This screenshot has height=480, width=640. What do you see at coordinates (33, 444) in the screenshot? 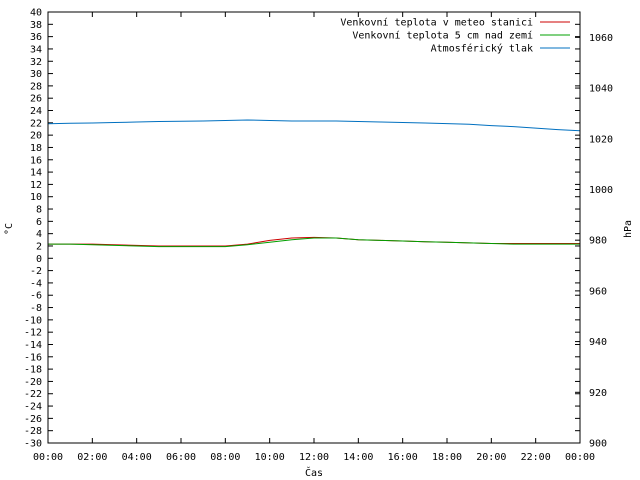
I see `left-tick-label: -30` at bounding box center [33, 444].